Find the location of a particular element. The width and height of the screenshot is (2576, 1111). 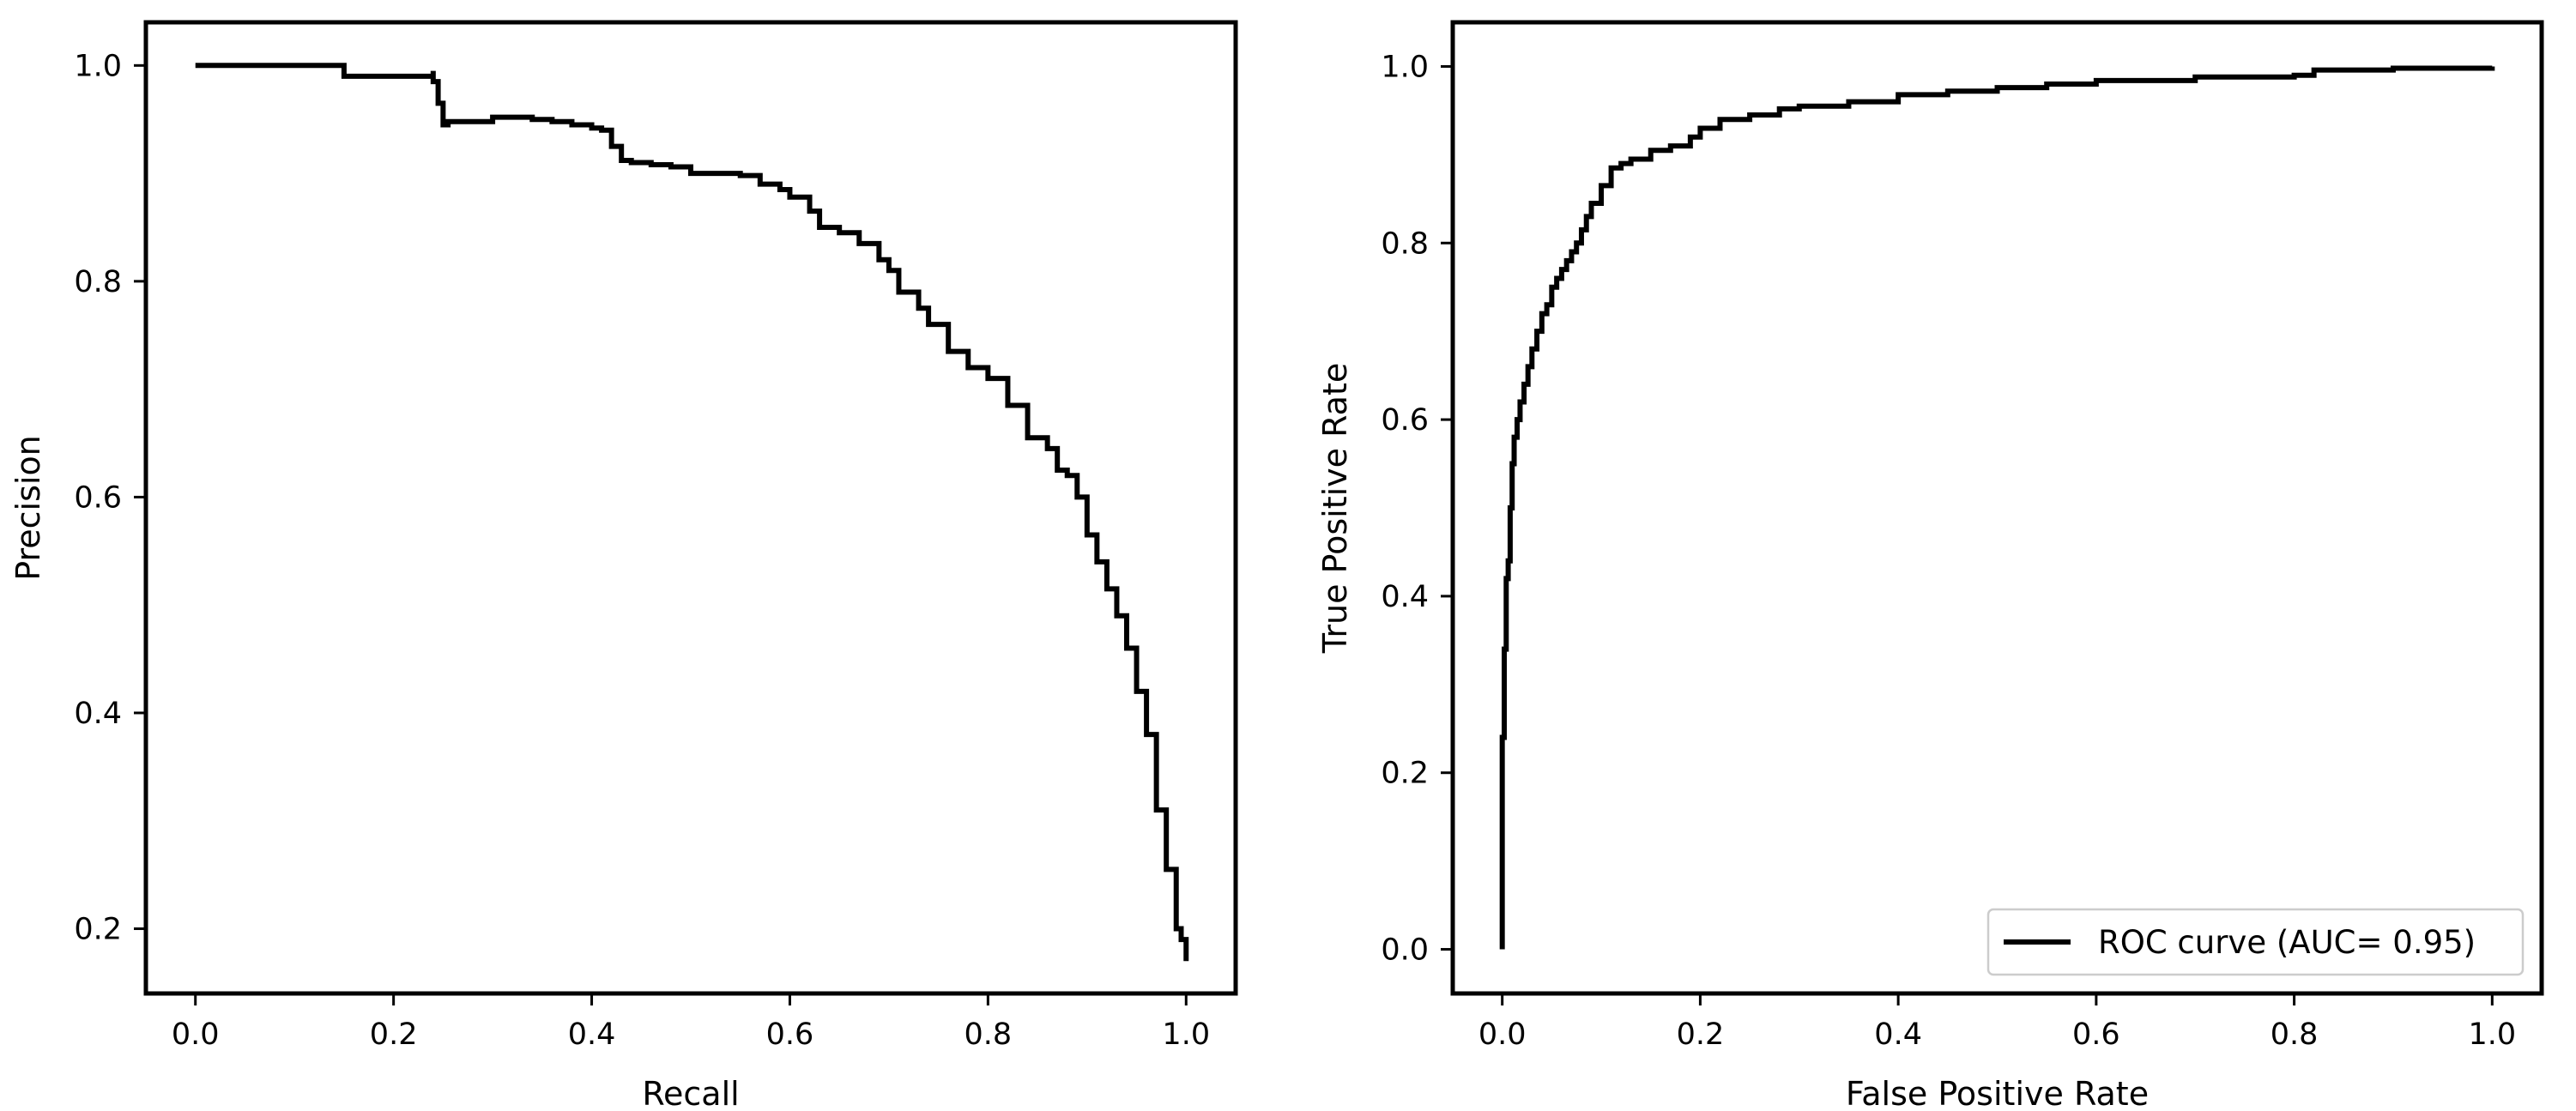

legend-label: ROC curve (AUC= 0.95) is located at coordinates (2287, 942).